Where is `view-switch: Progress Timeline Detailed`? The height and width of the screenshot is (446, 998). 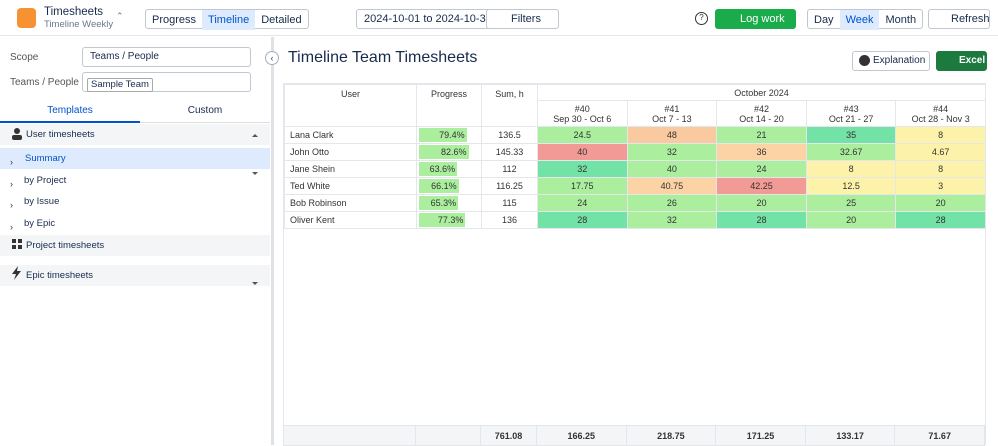
view-switch: Progress Timeline Detailed is located at coordinates (227, 19).